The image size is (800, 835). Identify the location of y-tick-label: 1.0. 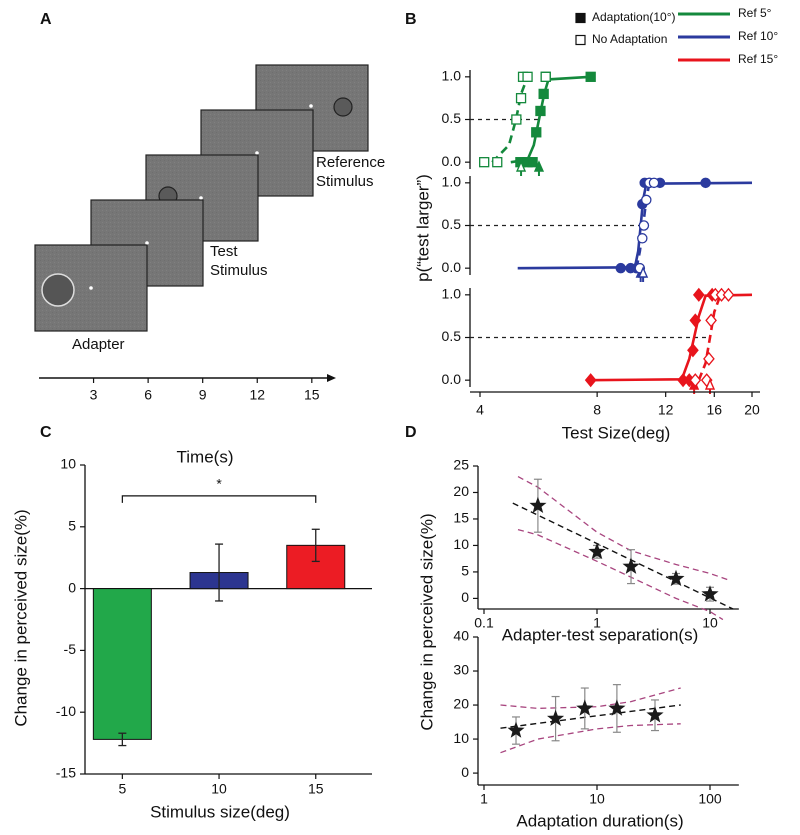
(452, 182).